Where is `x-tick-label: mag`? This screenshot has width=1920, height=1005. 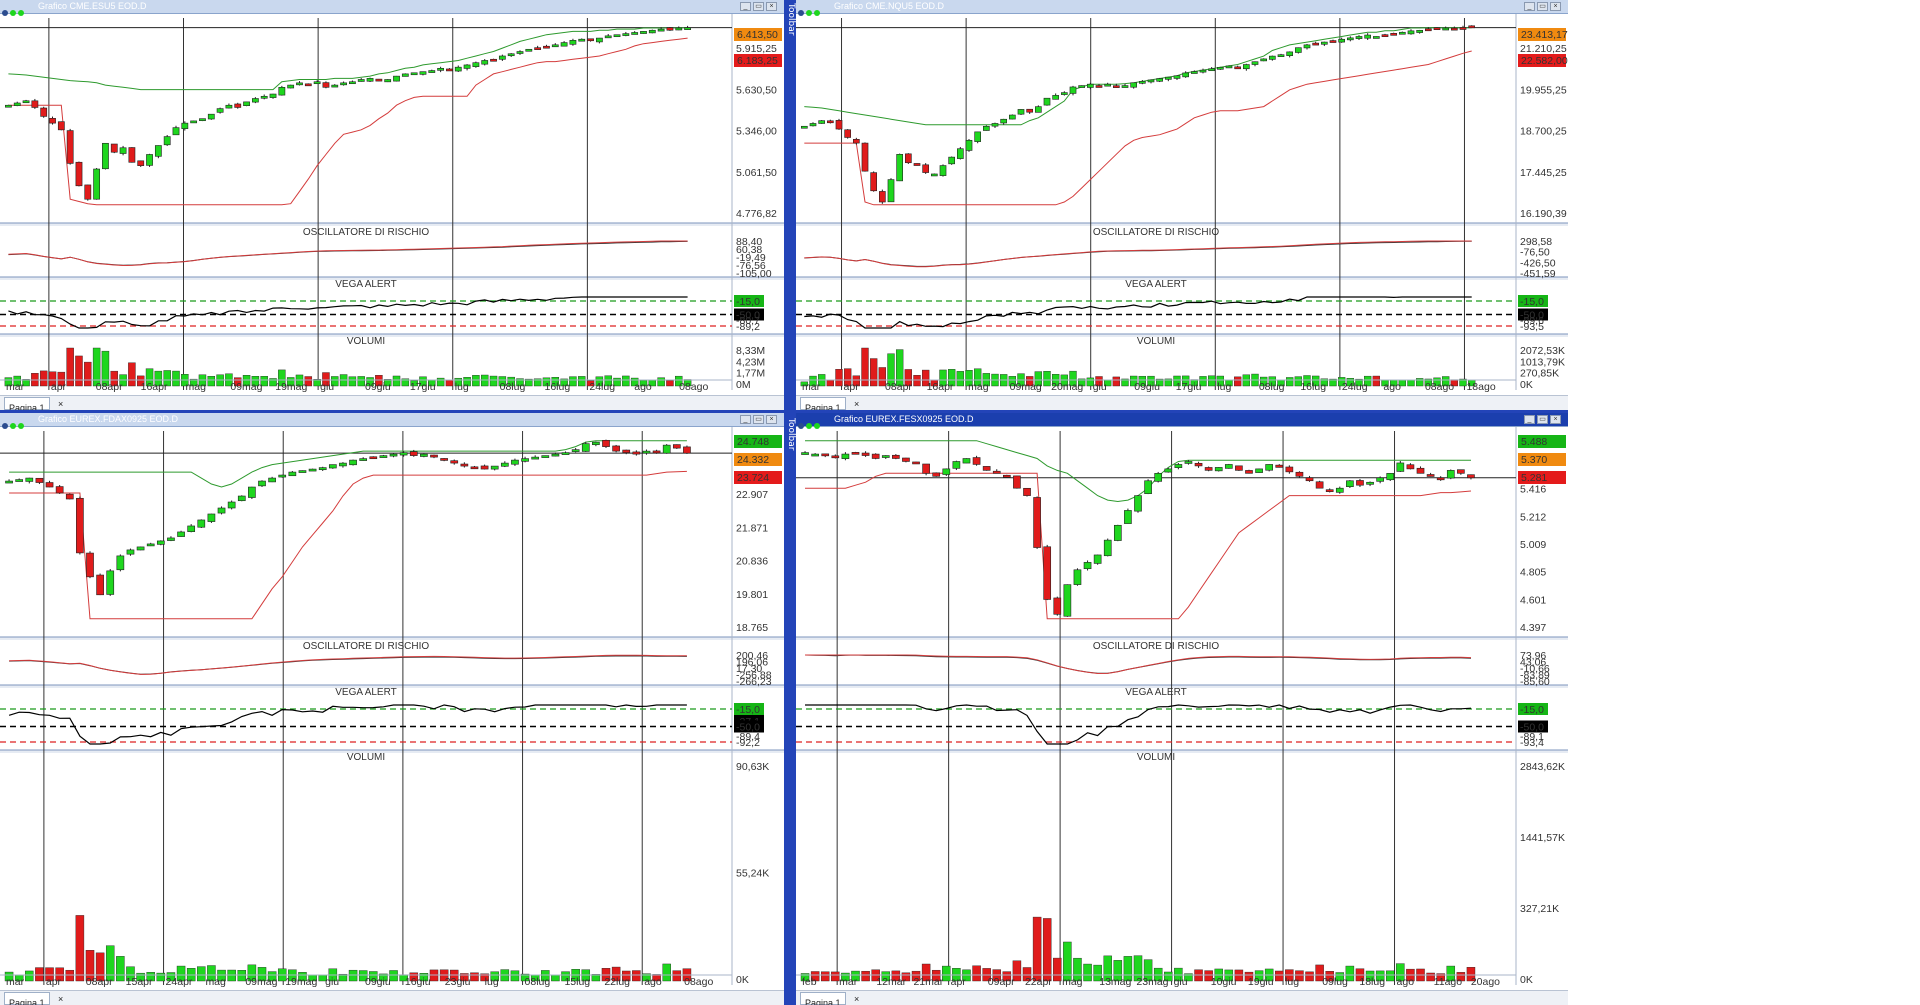 x-tick-label: mag is located at coordinates (978, 387).